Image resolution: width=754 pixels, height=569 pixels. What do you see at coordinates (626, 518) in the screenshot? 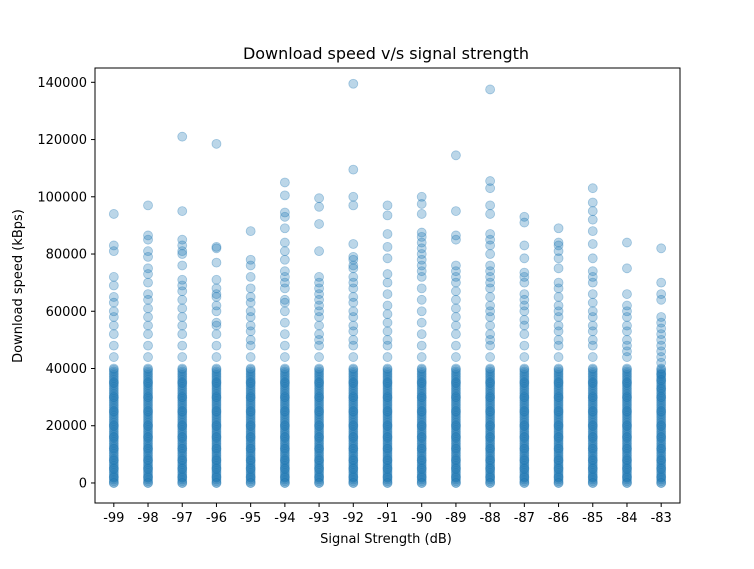
I see `x-tick-label: -84` at bounding box center [626, 518].